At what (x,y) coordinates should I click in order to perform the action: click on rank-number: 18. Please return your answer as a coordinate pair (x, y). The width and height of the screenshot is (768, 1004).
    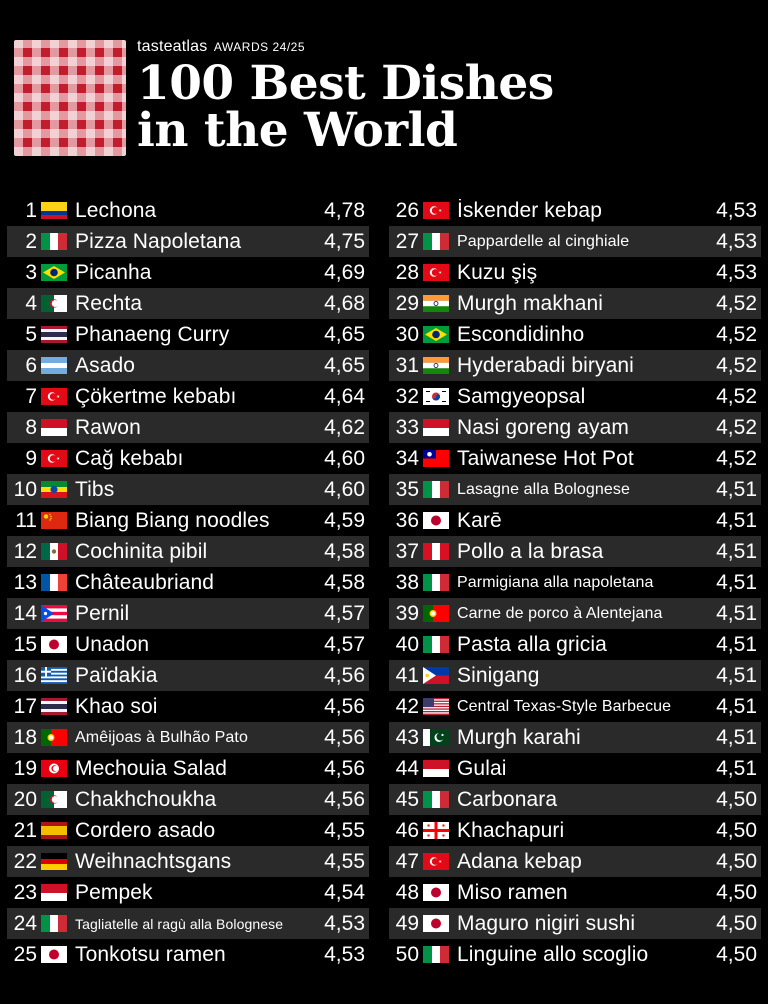
    Looking at the image, I should click on (25, 737).